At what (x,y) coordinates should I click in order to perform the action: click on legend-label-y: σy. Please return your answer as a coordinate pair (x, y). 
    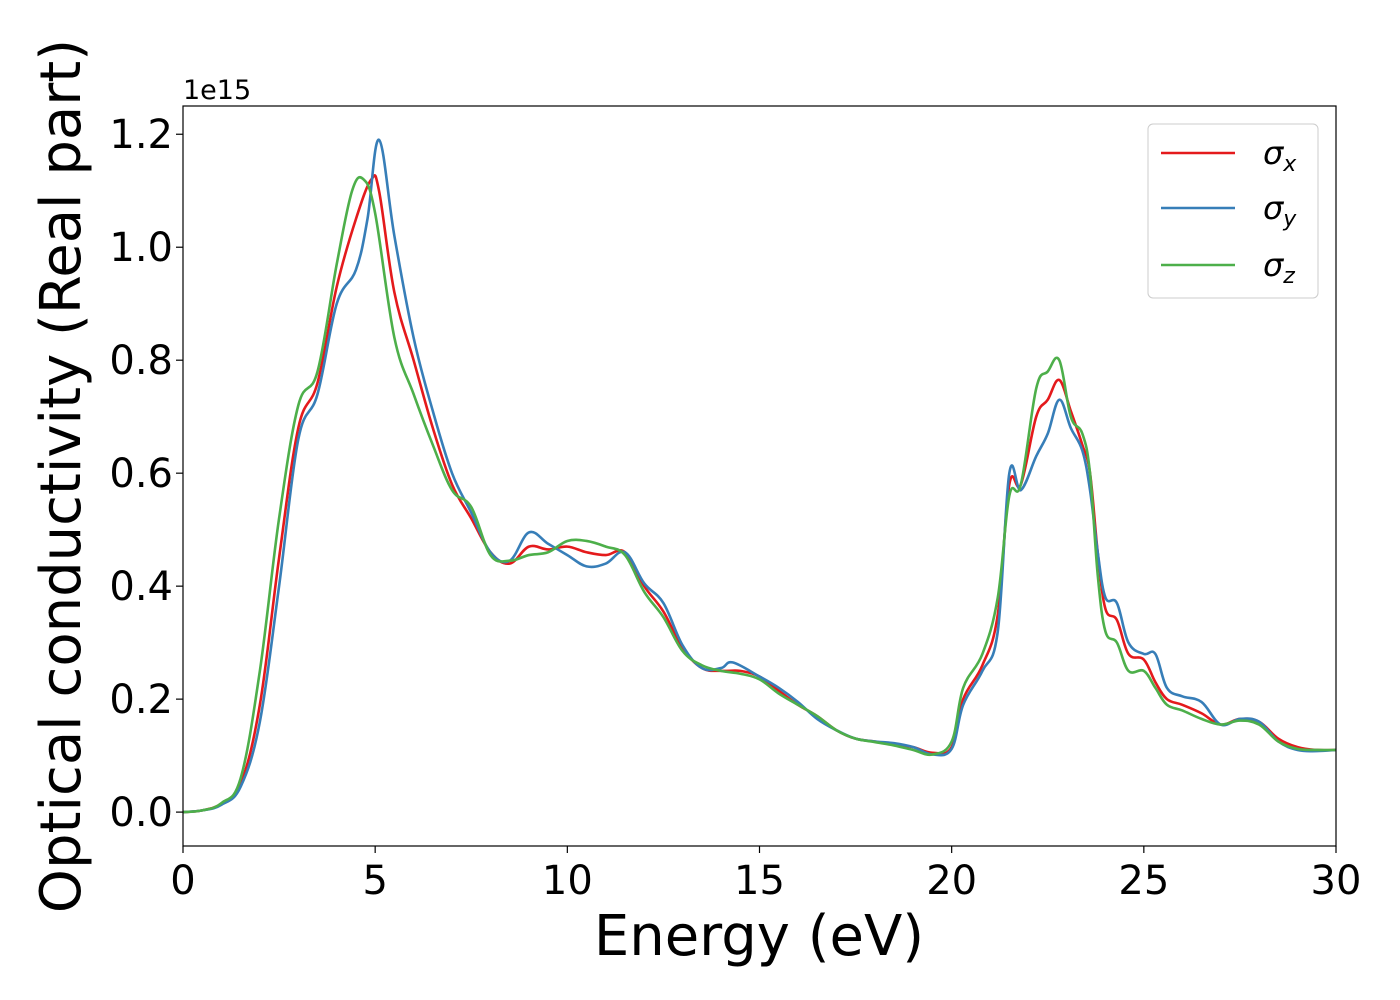
    Looking at the image, I should click on (1280, 210).